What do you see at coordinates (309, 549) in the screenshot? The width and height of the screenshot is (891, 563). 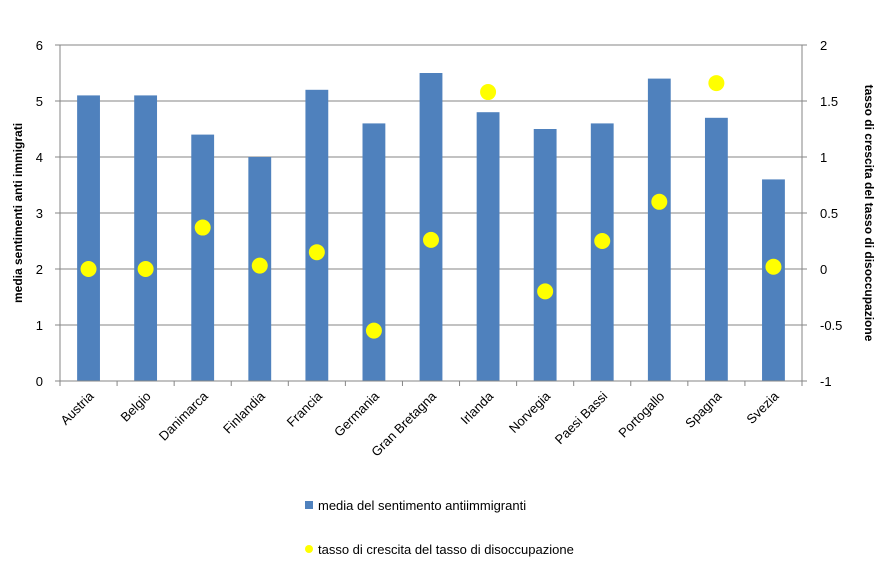 I see `legend-point-swatch` at bounding box center [309, 549].